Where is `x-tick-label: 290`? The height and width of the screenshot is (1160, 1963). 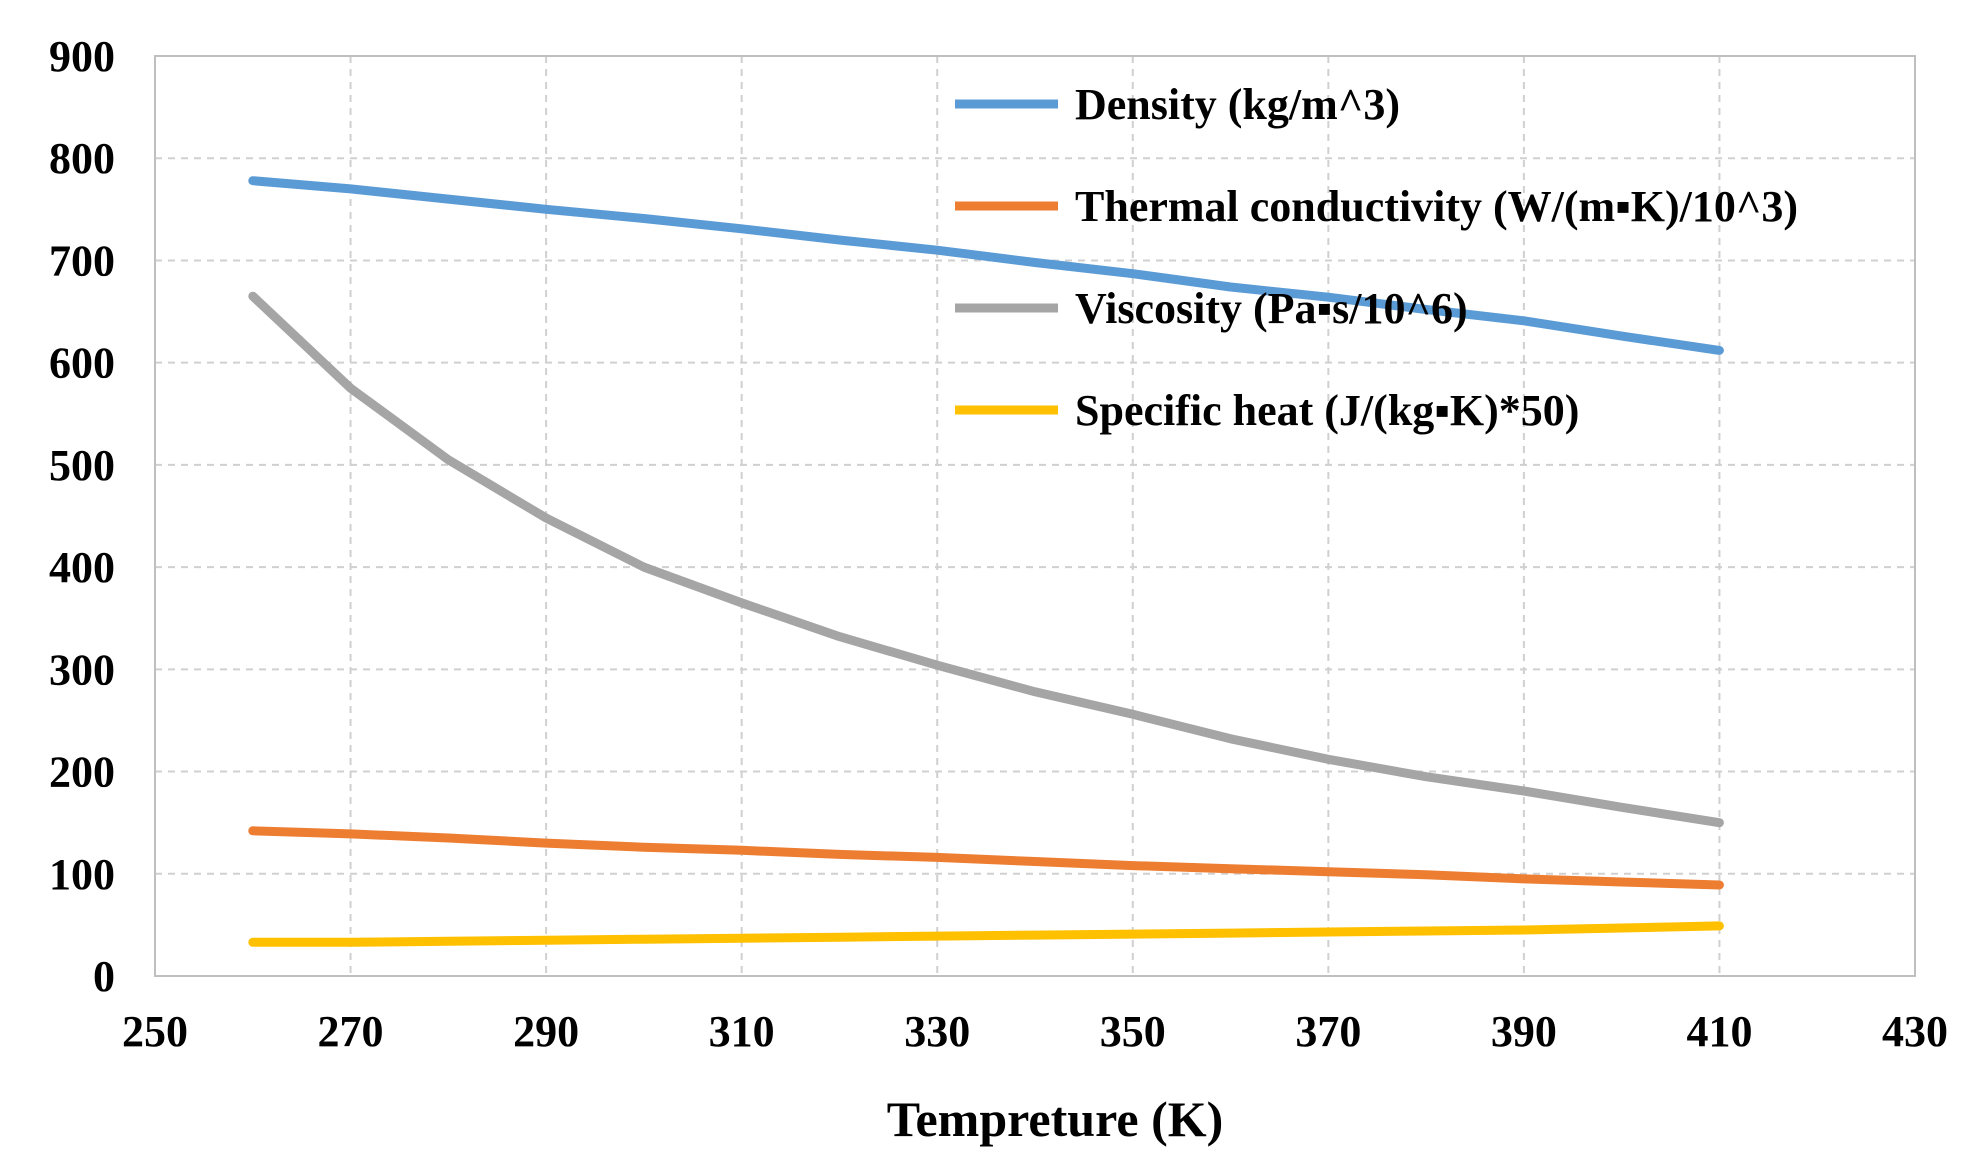 x-tick-label: 290 is located at coordinates (546, 1031).